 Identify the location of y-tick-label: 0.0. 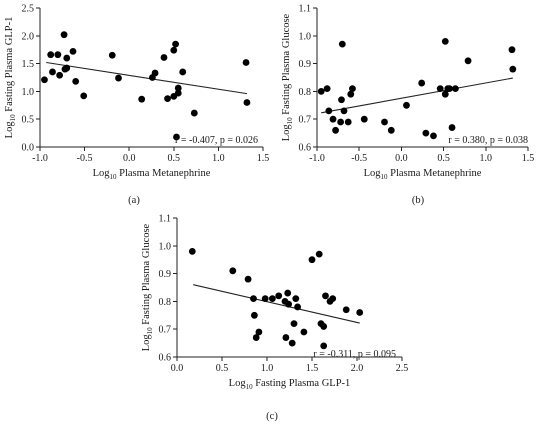
(28, 148).